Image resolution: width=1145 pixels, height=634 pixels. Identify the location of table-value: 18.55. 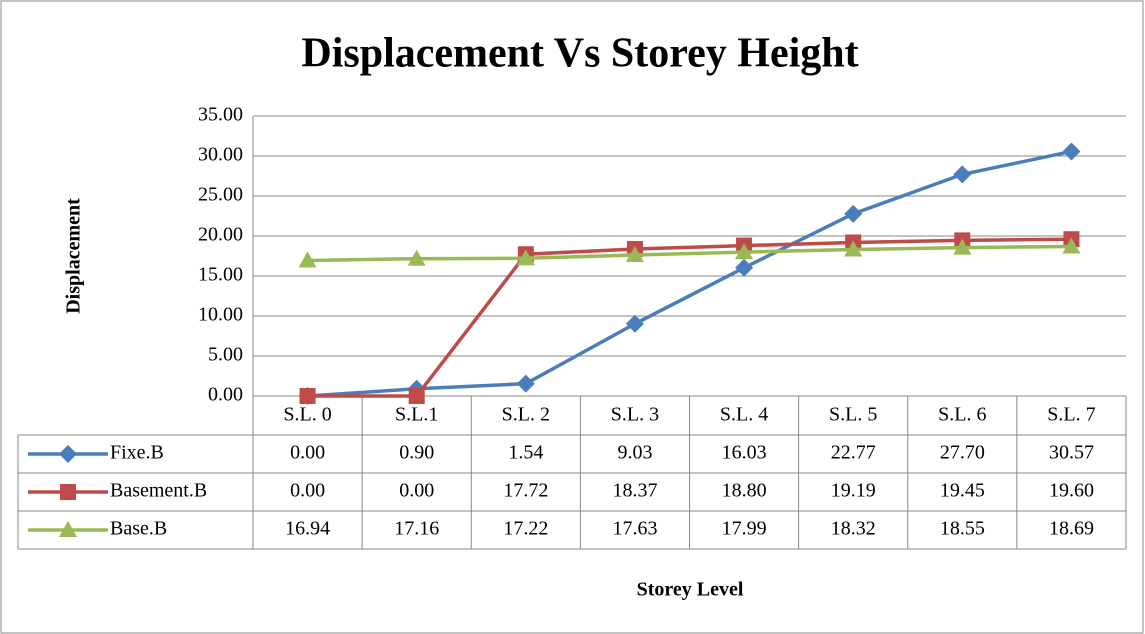
(962, 529).